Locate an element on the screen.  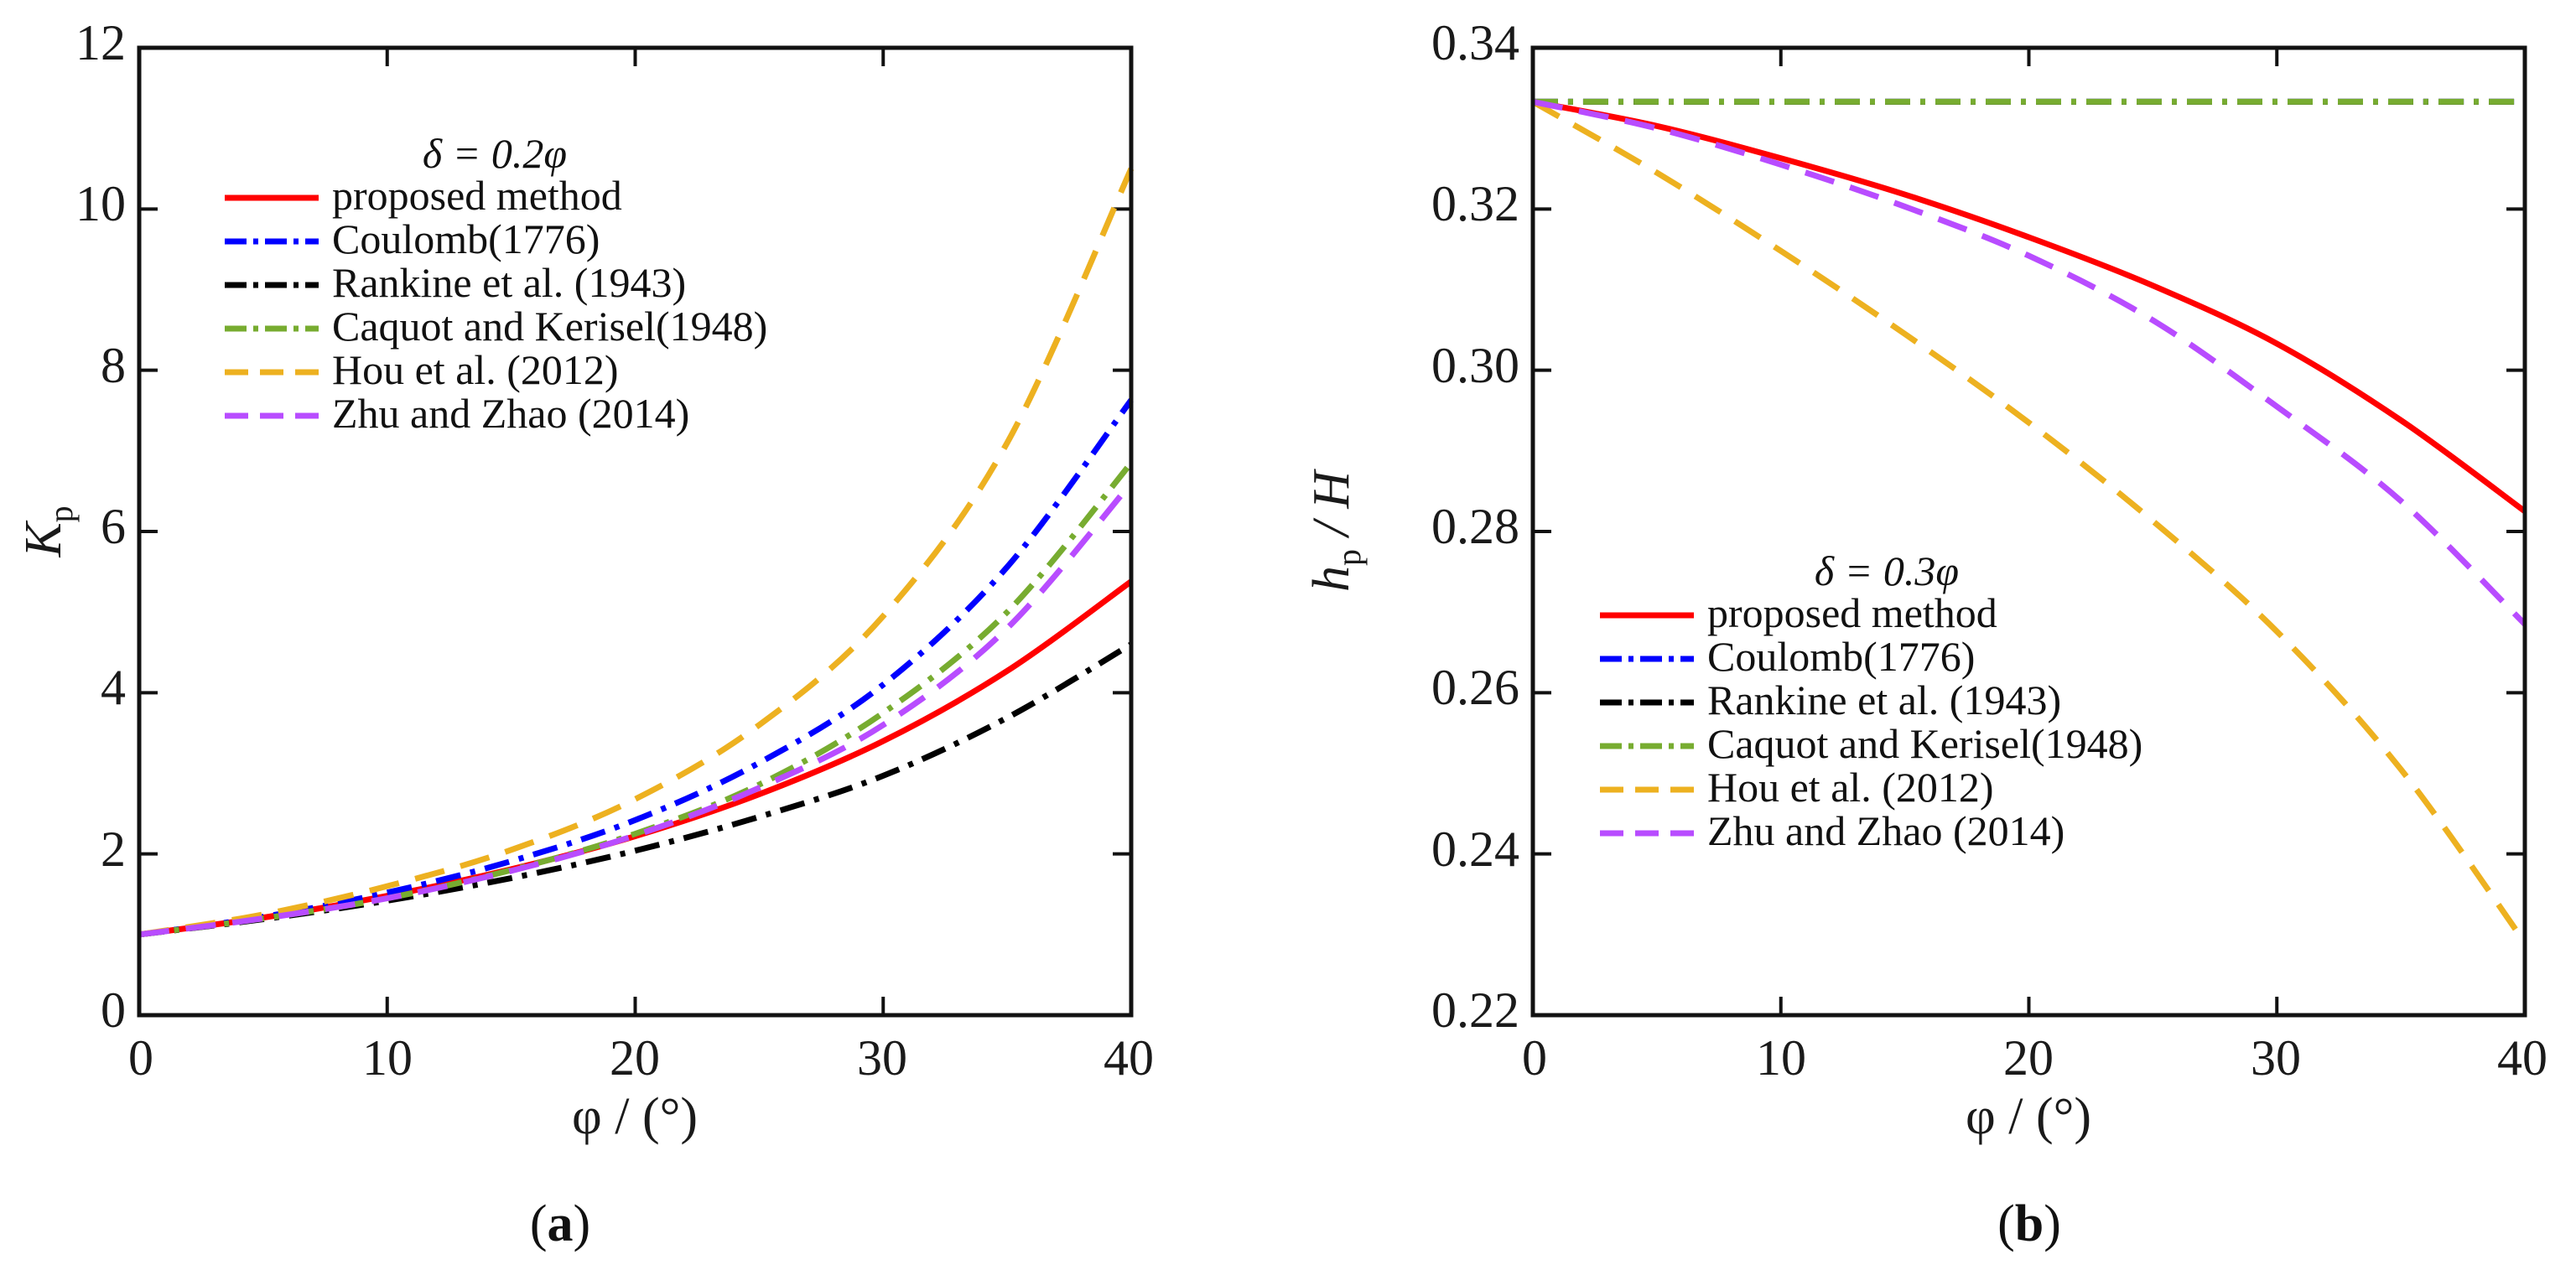
panel-a-ytick-4: 4 is located at coordinates (113, 688).